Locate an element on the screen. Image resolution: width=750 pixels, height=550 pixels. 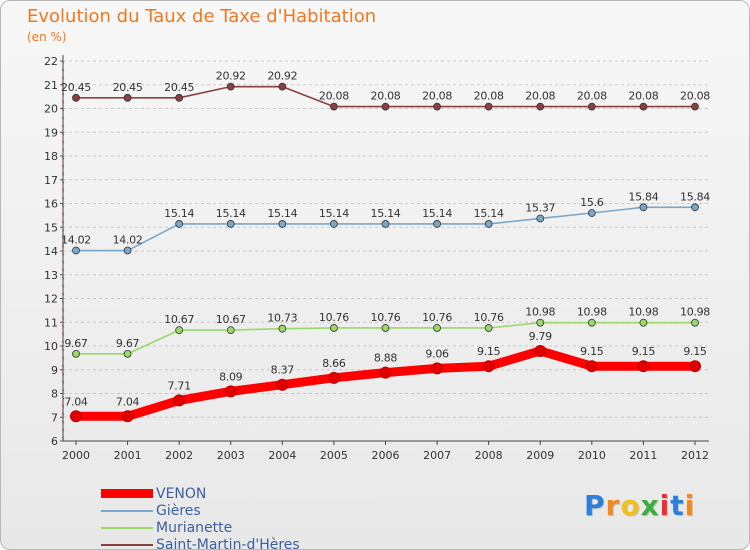
data-label: 7.71 is located at coordinates (179, 385).